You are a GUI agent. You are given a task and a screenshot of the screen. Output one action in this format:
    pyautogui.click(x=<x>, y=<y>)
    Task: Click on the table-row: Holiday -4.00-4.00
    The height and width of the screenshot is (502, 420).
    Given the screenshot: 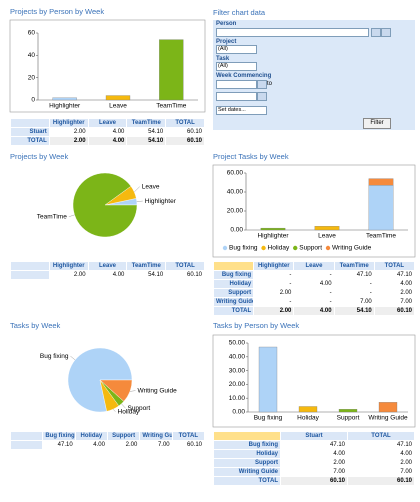 What is the action you would take?
    pyautogui.click(x=314, y=284)
    